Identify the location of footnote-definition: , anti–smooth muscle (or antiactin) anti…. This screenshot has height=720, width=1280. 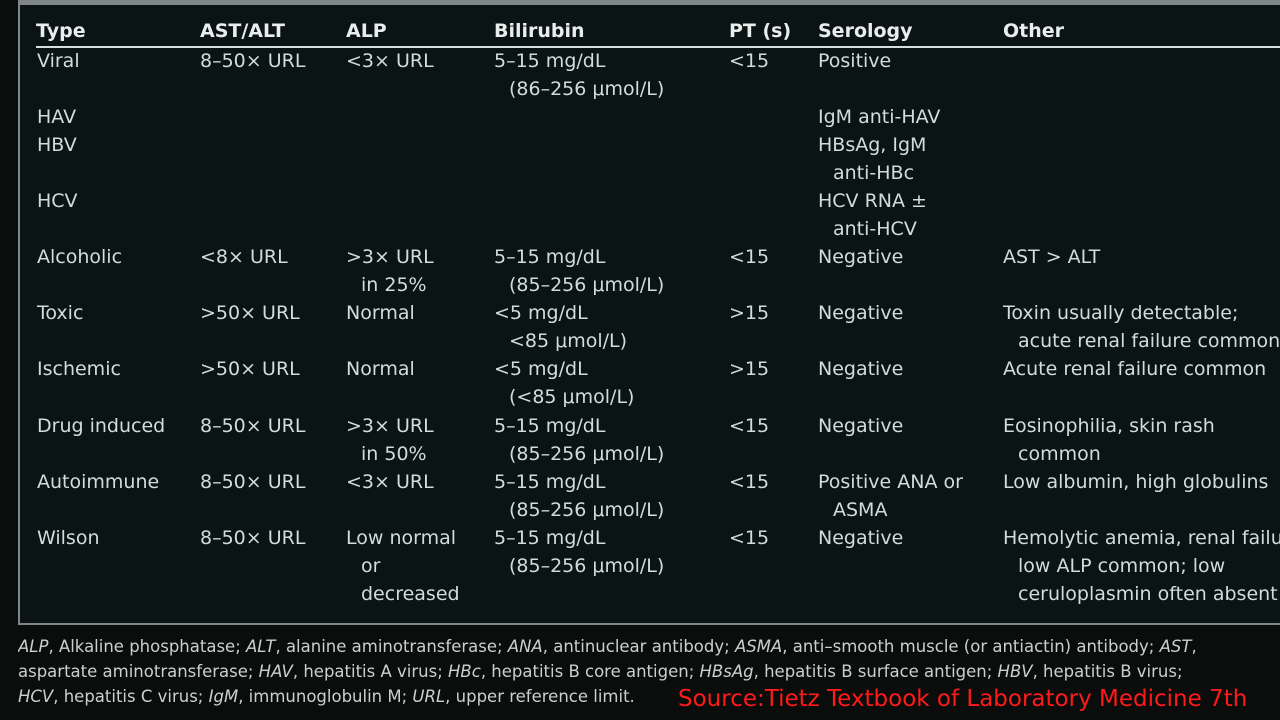
(971, 646).